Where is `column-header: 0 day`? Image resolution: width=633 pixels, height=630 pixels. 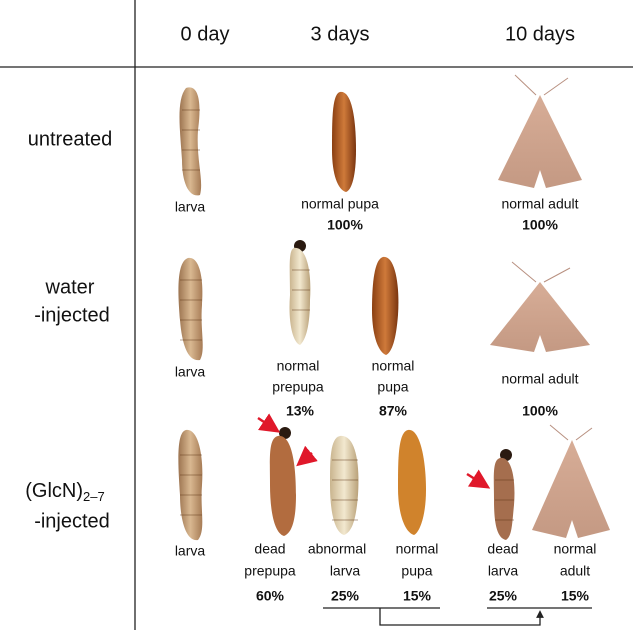 column-header: 0 day is located at coordinates (205, 34).